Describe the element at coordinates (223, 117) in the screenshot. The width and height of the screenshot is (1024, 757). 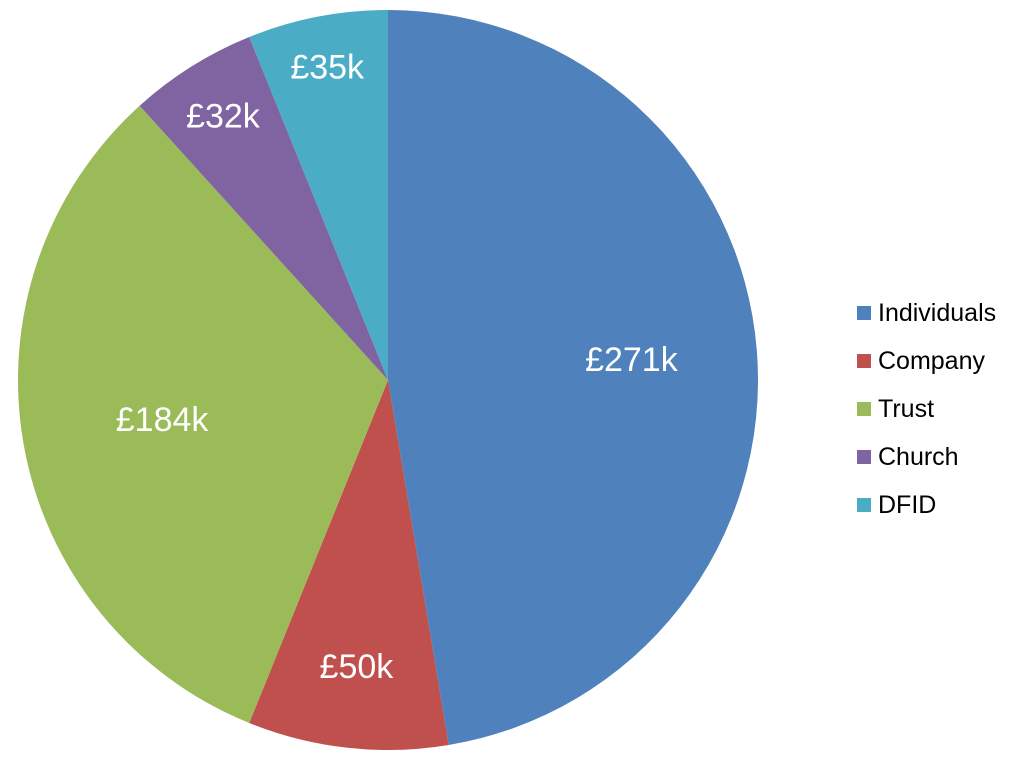
I see `data-label-church: £32k` at that location.